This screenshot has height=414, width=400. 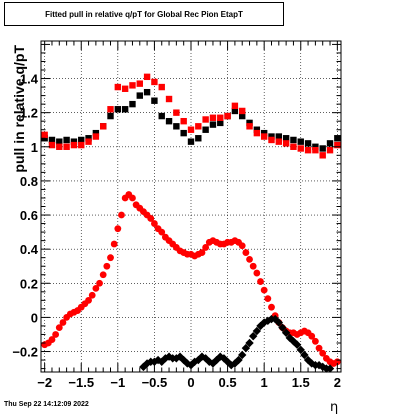 I want to click on x-tick-label: 1, so click(x=264, y=382).